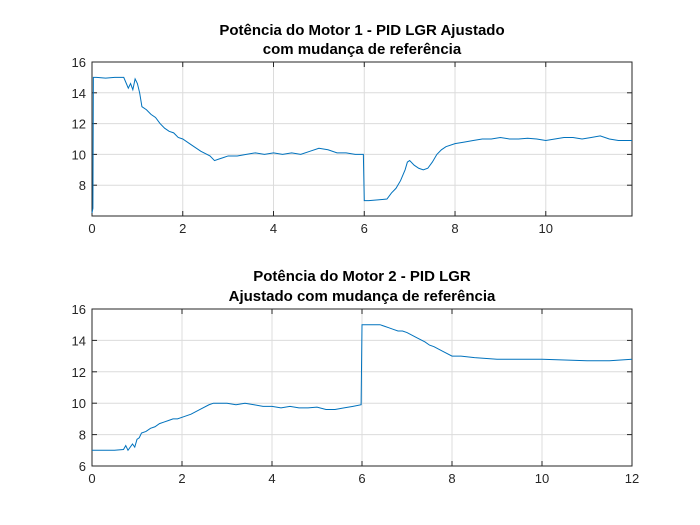  What do you see at coordinates (79, 154) in the screenshot?
I see `chart-1-ytick-label: 10` at bounding box center [79, 154].